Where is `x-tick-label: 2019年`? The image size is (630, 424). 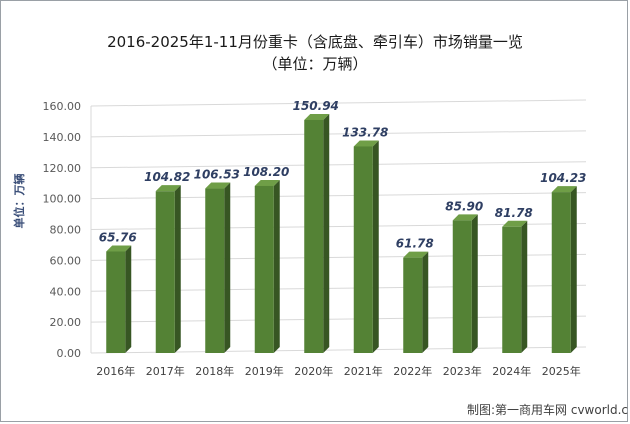
x-tick-label: 2019年 is located at coordinates (264, 371).